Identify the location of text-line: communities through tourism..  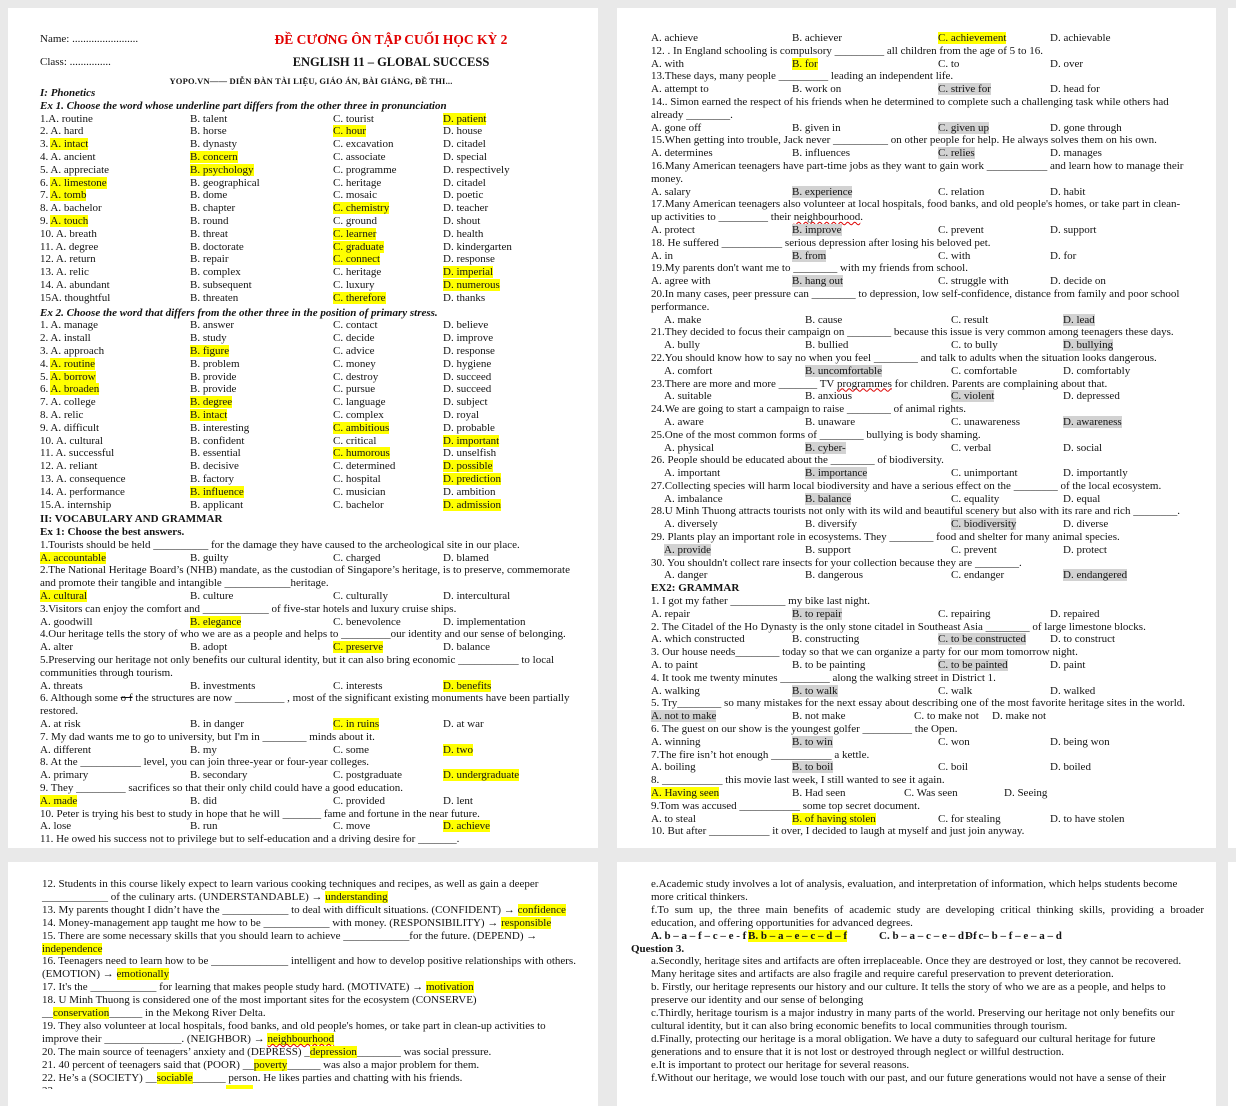
(311, 673).